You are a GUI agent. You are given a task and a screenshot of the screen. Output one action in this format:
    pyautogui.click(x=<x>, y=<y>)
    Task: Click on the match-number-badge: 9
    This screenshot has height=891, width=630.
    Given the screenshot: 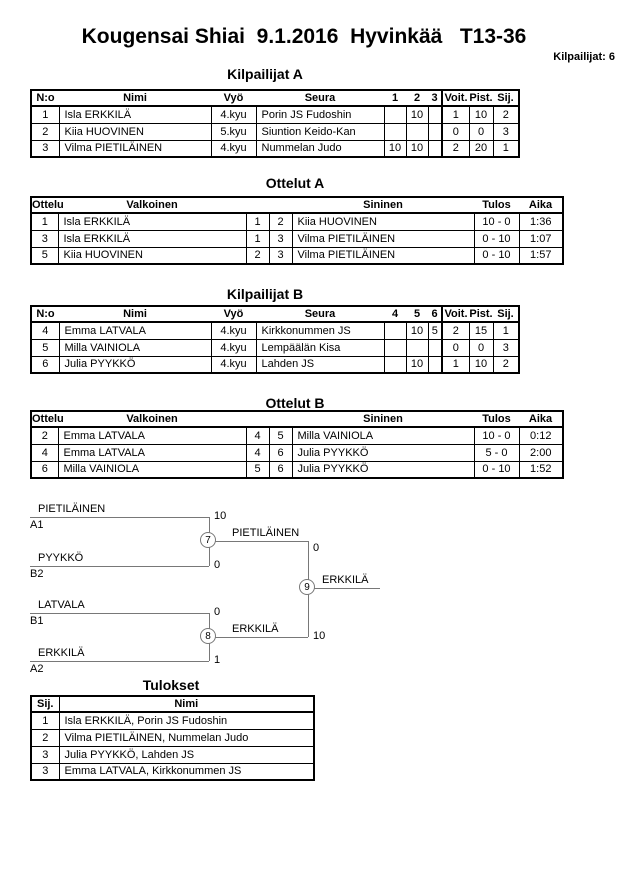 What is the action you would take?
    pyautogui.click(x=307, y=587)
    